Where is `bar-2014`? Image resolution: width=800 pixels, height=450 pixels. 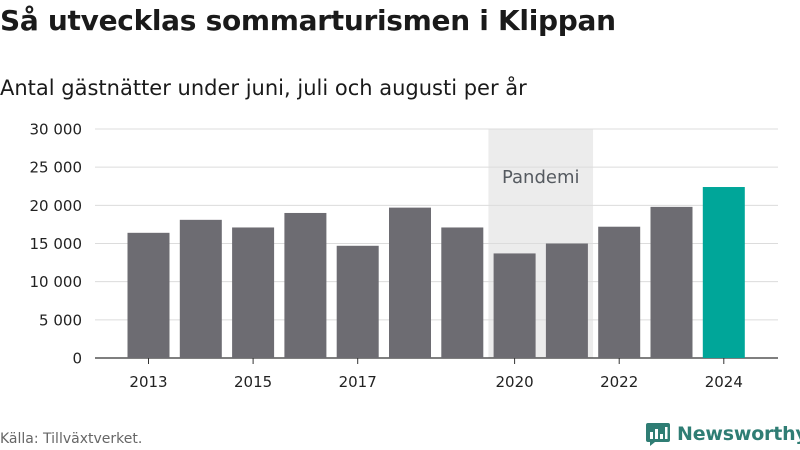
bar-2014 is located at coordinates (200, 288).